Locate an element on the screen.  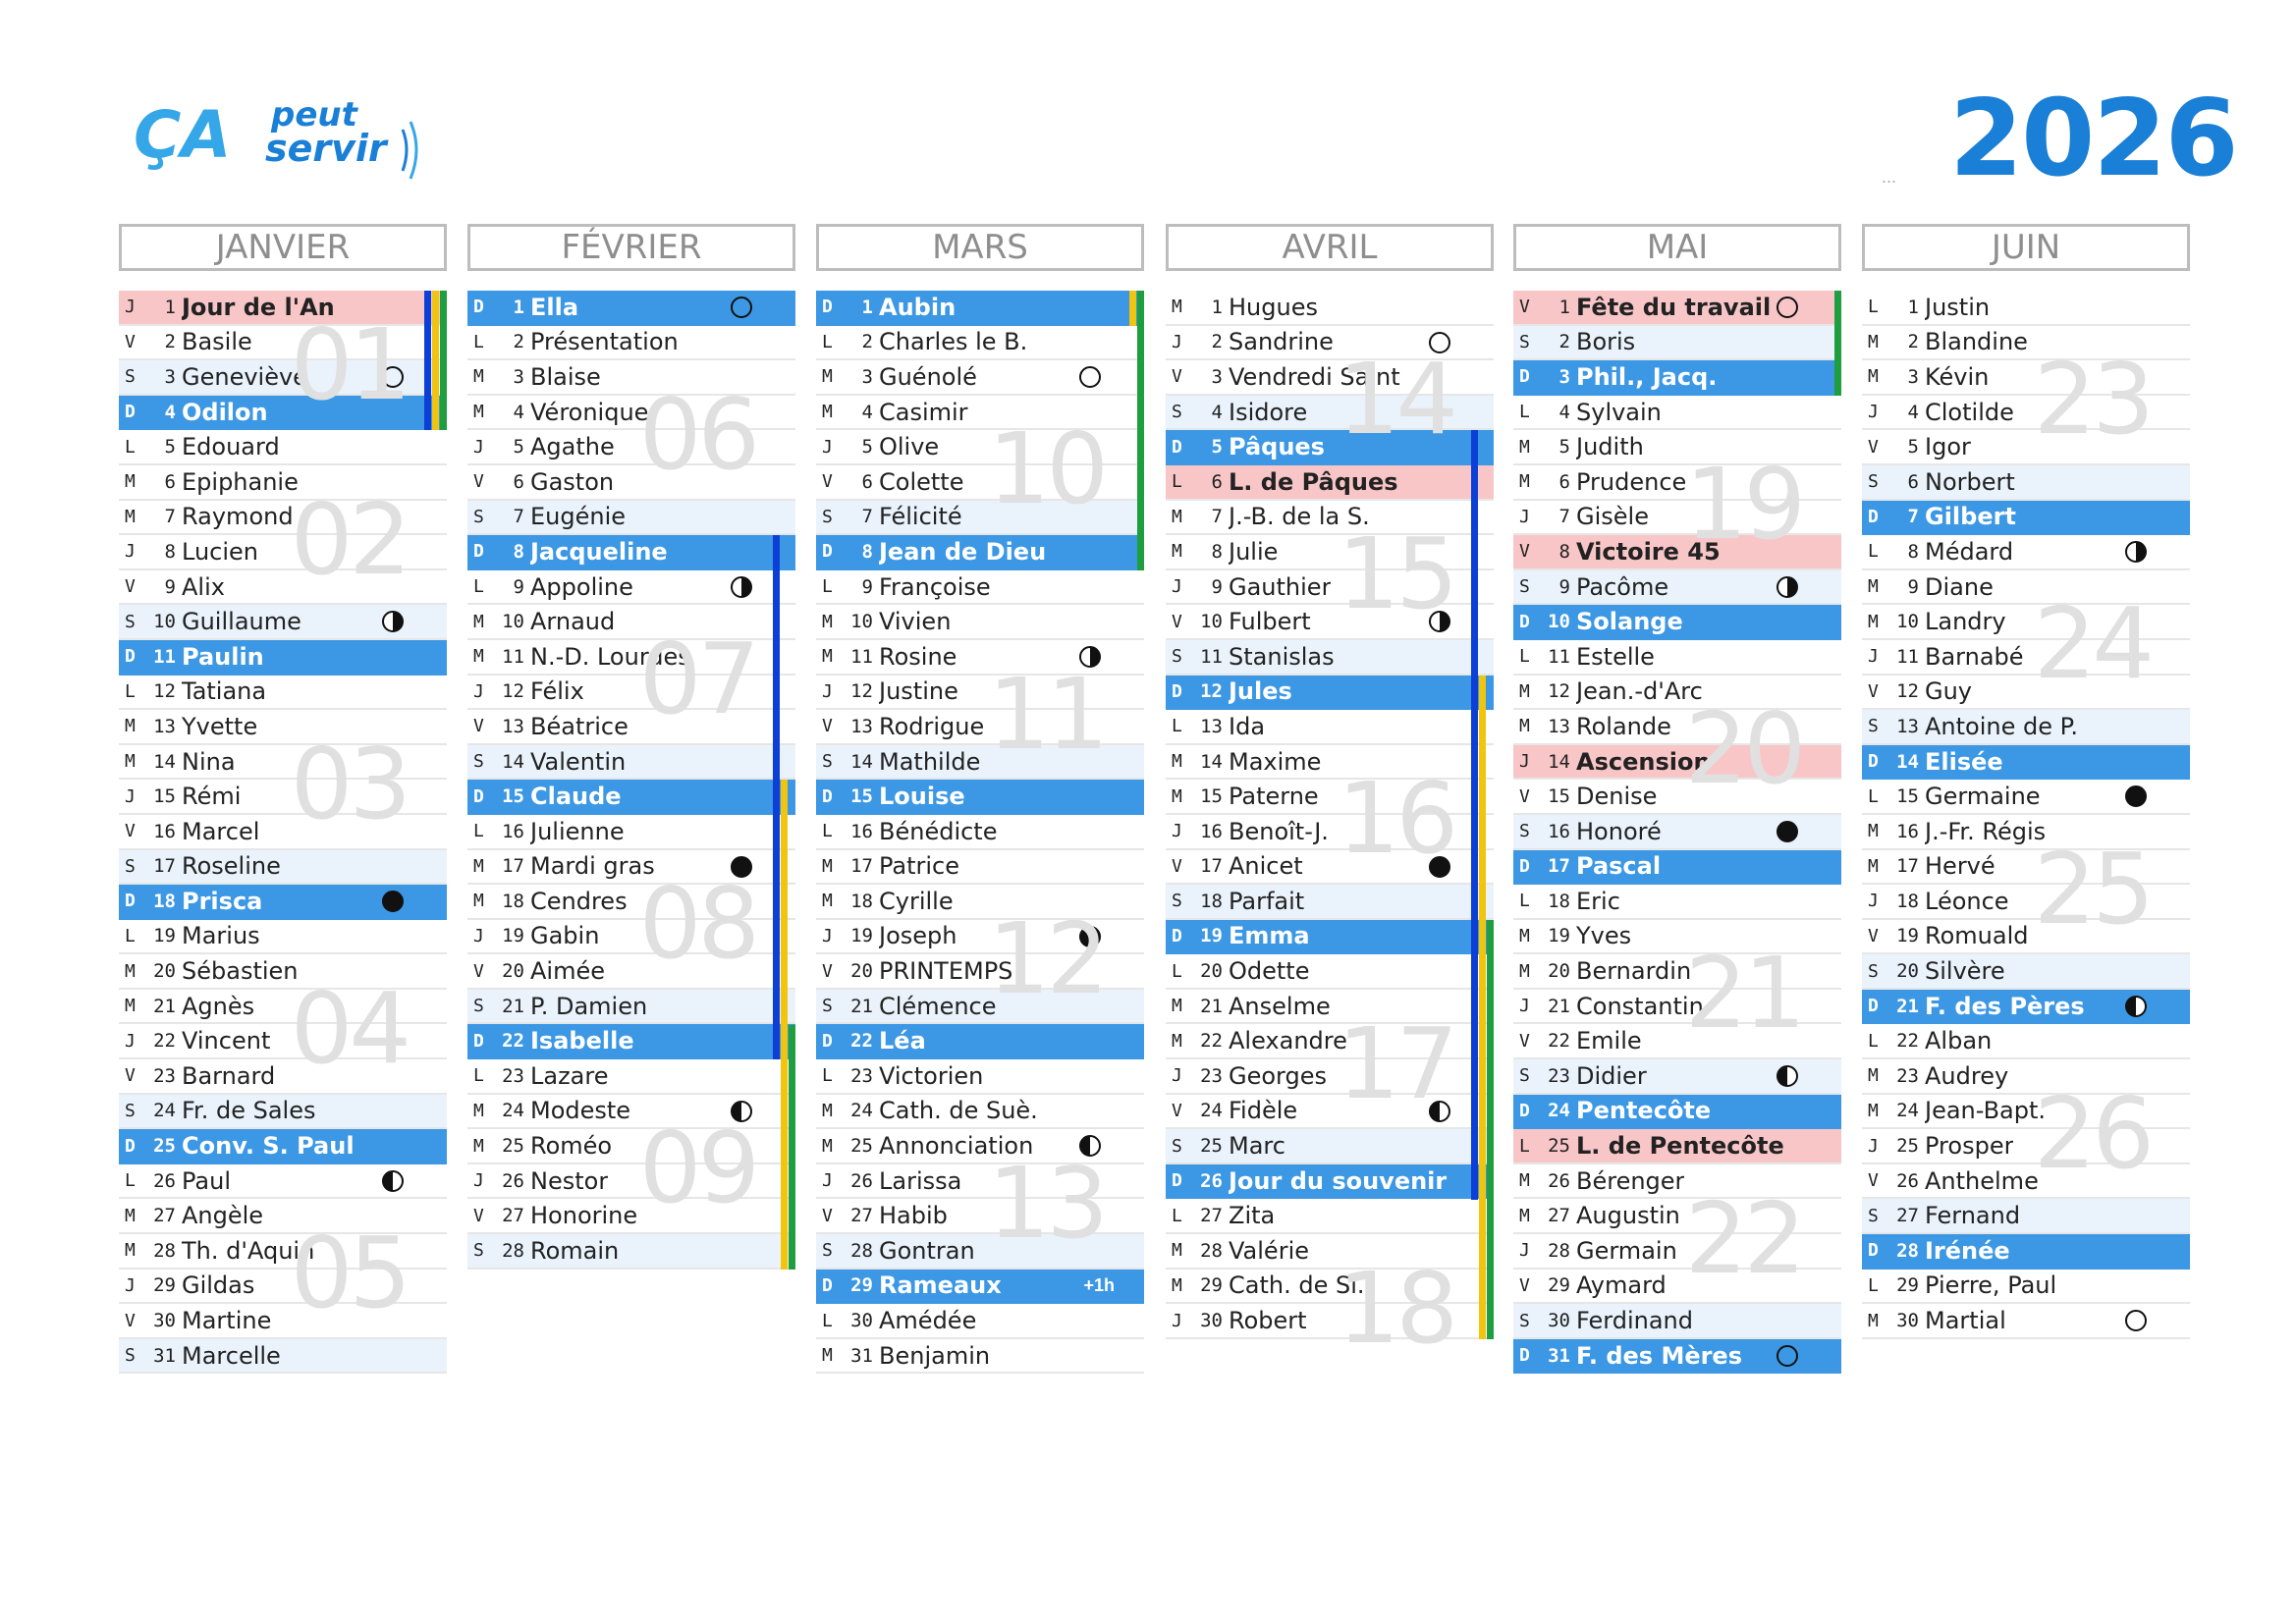
saint-name: Mardi gras is located at coordinates (592, 866).